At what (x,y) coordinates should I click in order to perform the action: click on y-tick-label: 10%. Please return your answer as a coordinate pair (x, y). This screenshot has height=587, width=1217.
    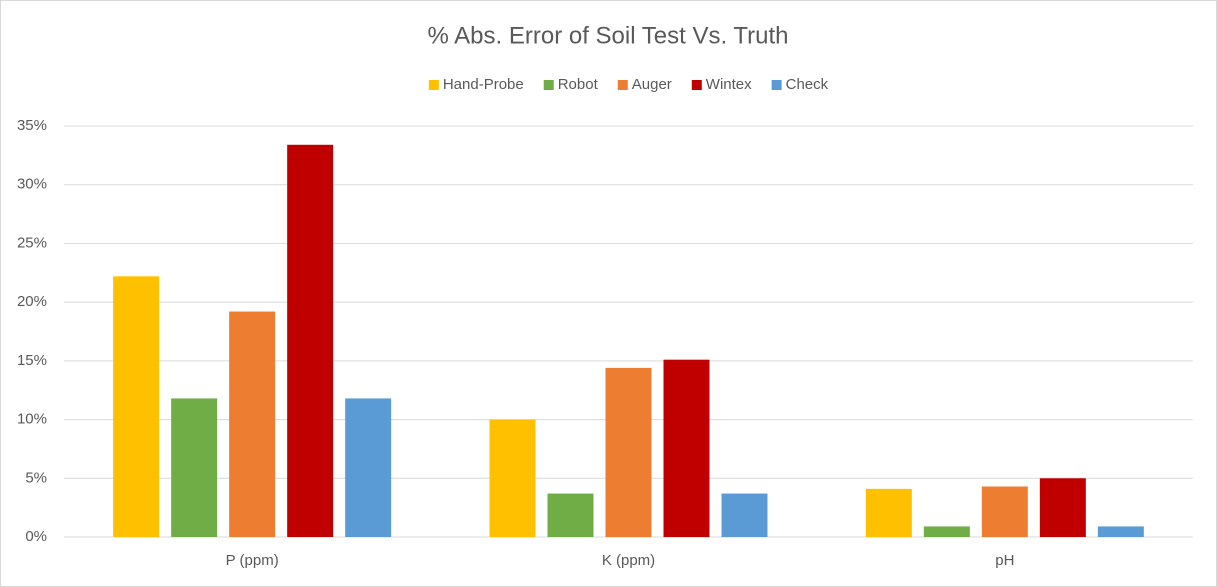
    Looking at the image, I should click on (32, 419).